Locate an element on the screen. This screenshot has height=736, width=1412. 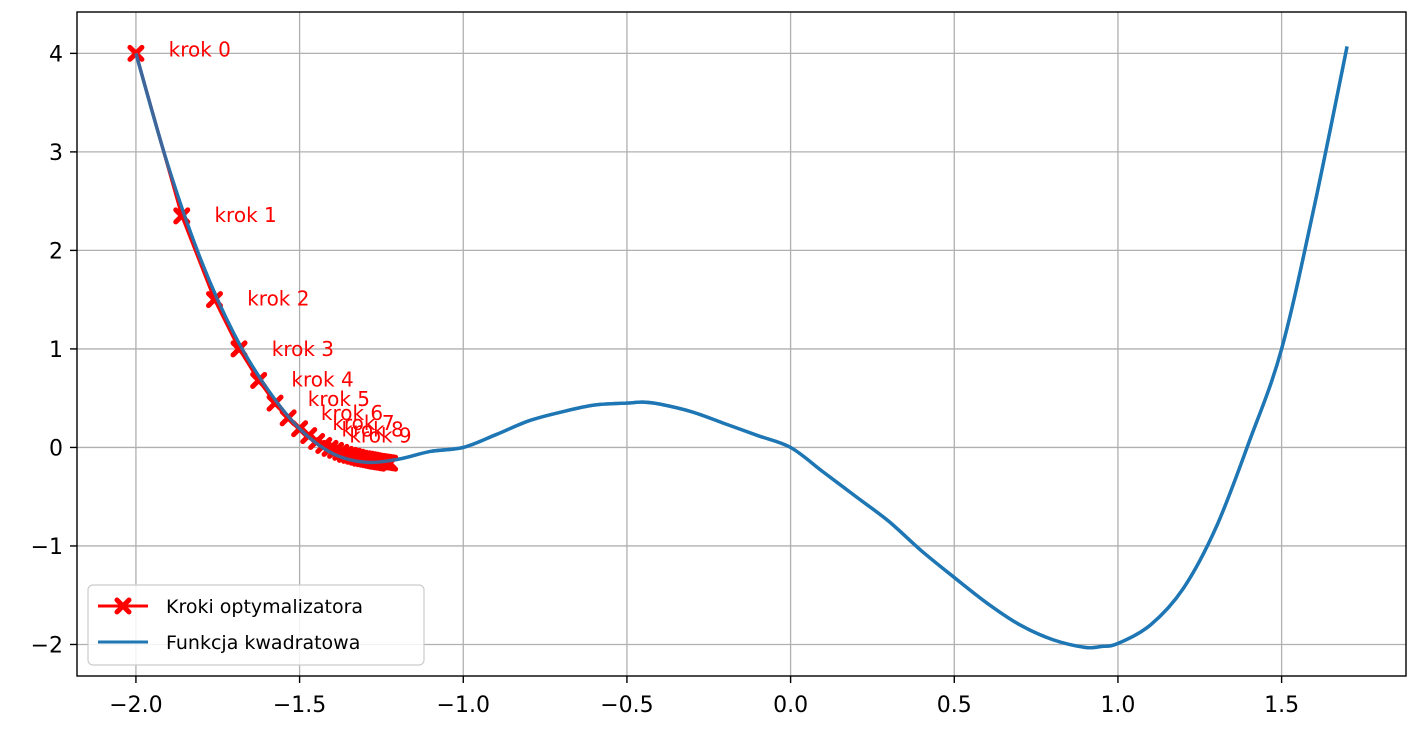
legend-label-funkcja: Funkcja kwadratowa is located at coordinates (263, 643).